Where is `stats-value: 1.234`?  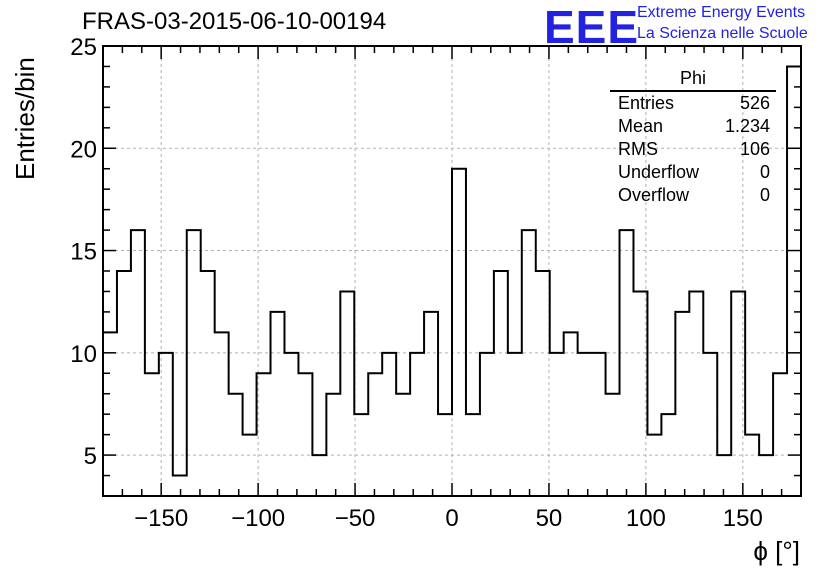 stats-value: 1.234 is located at coordinates (747, 126).